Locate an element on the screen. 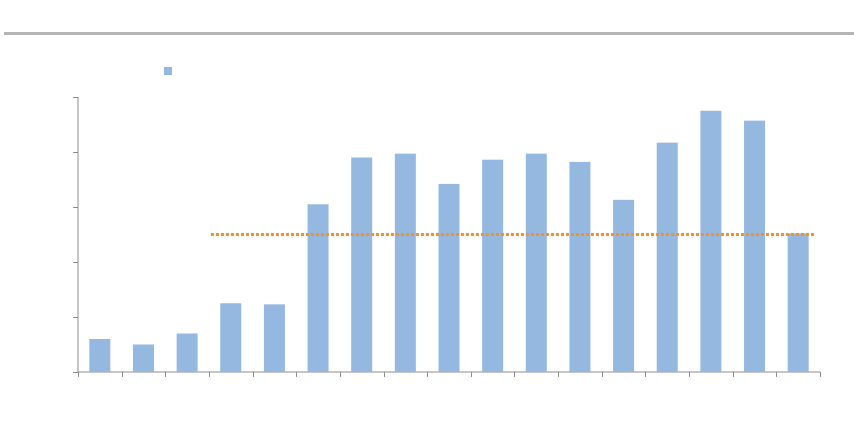  header-divider is located at coordinates (429, 33).